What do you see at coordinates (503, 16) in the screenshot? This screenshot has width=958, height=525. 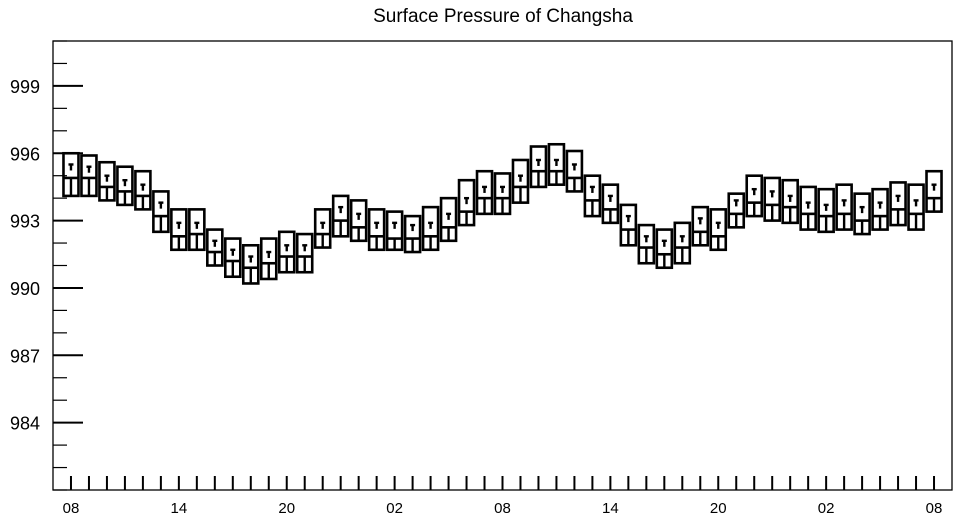 I see `chart-title: Surface Pressure of Changsha` at bounding box center [503, 16].